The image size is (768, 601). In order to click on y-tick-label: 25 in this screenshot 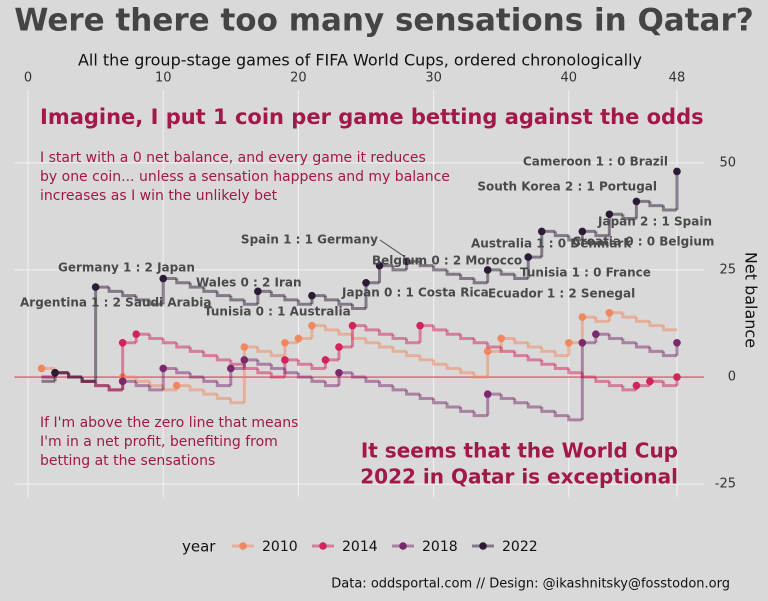, I will do `click(727, 269)`.